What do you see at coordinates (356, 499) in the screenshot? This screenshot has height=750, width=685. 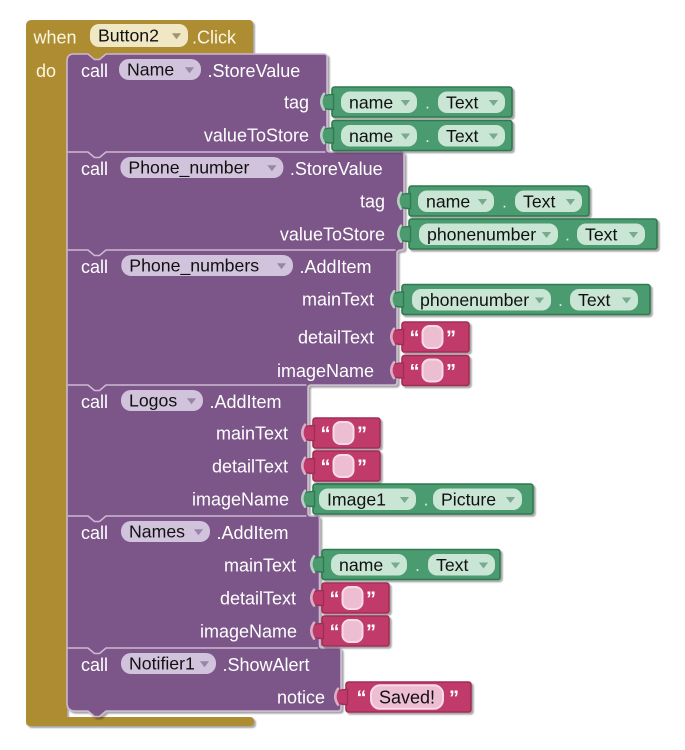 I see `svg-text: Image1` at bounding box center [356, 499].